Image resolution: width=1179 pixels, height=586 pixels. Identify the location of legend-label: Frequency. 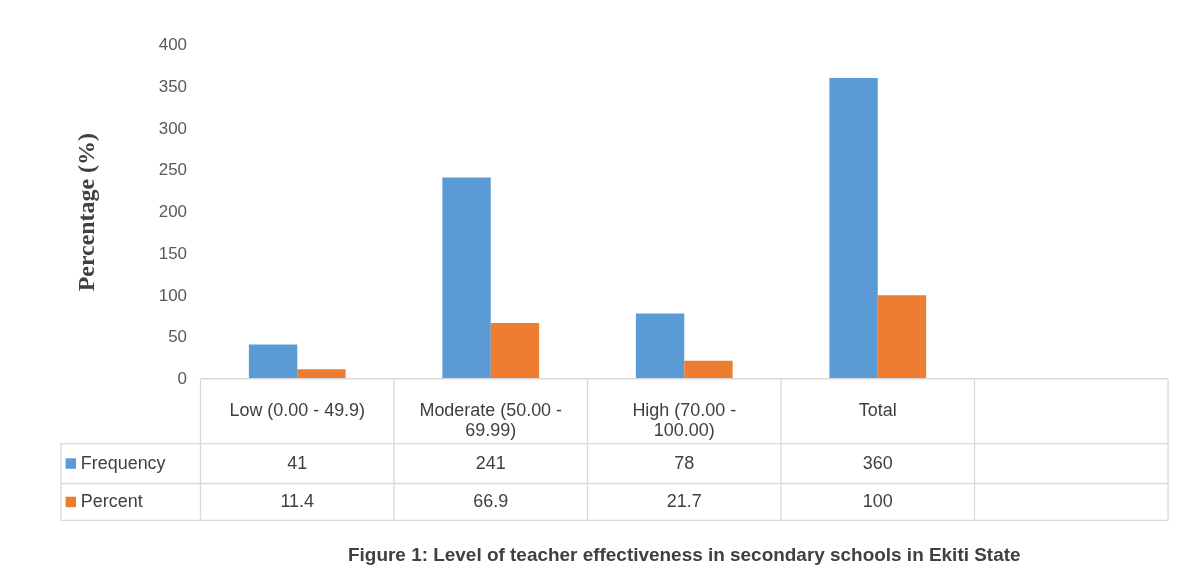
(123, 462).